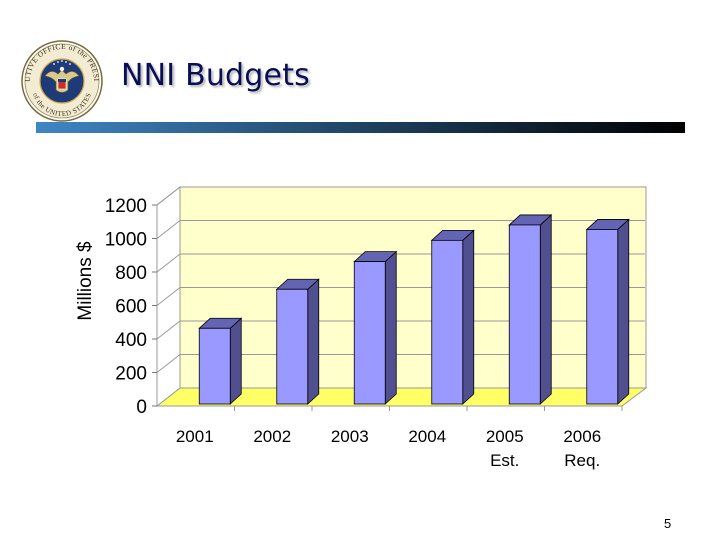 The width and height of the screenshot is (720, 540). I want to click on y-tick-label: 0, so click(141, 407).